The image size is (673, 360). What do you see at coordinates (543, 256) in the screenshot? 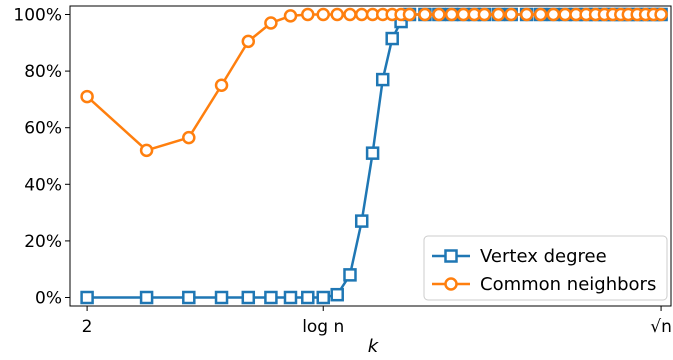
I see `legend-label: Vertex degree` at bounding box center [543, 256].